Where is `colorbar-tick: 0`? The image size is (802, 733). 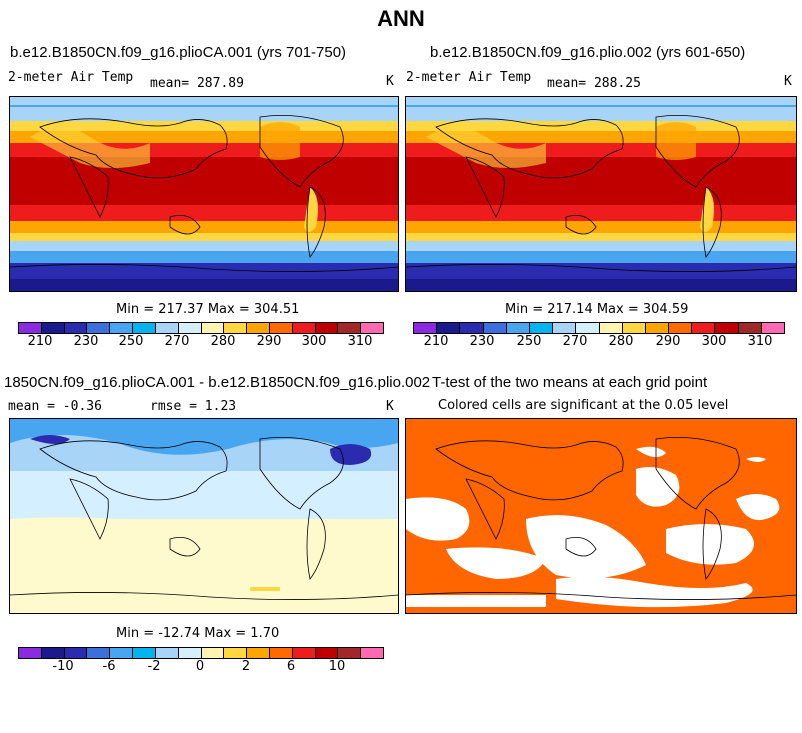
colorbar-tick: 0 is located at coordinates (200, 666).